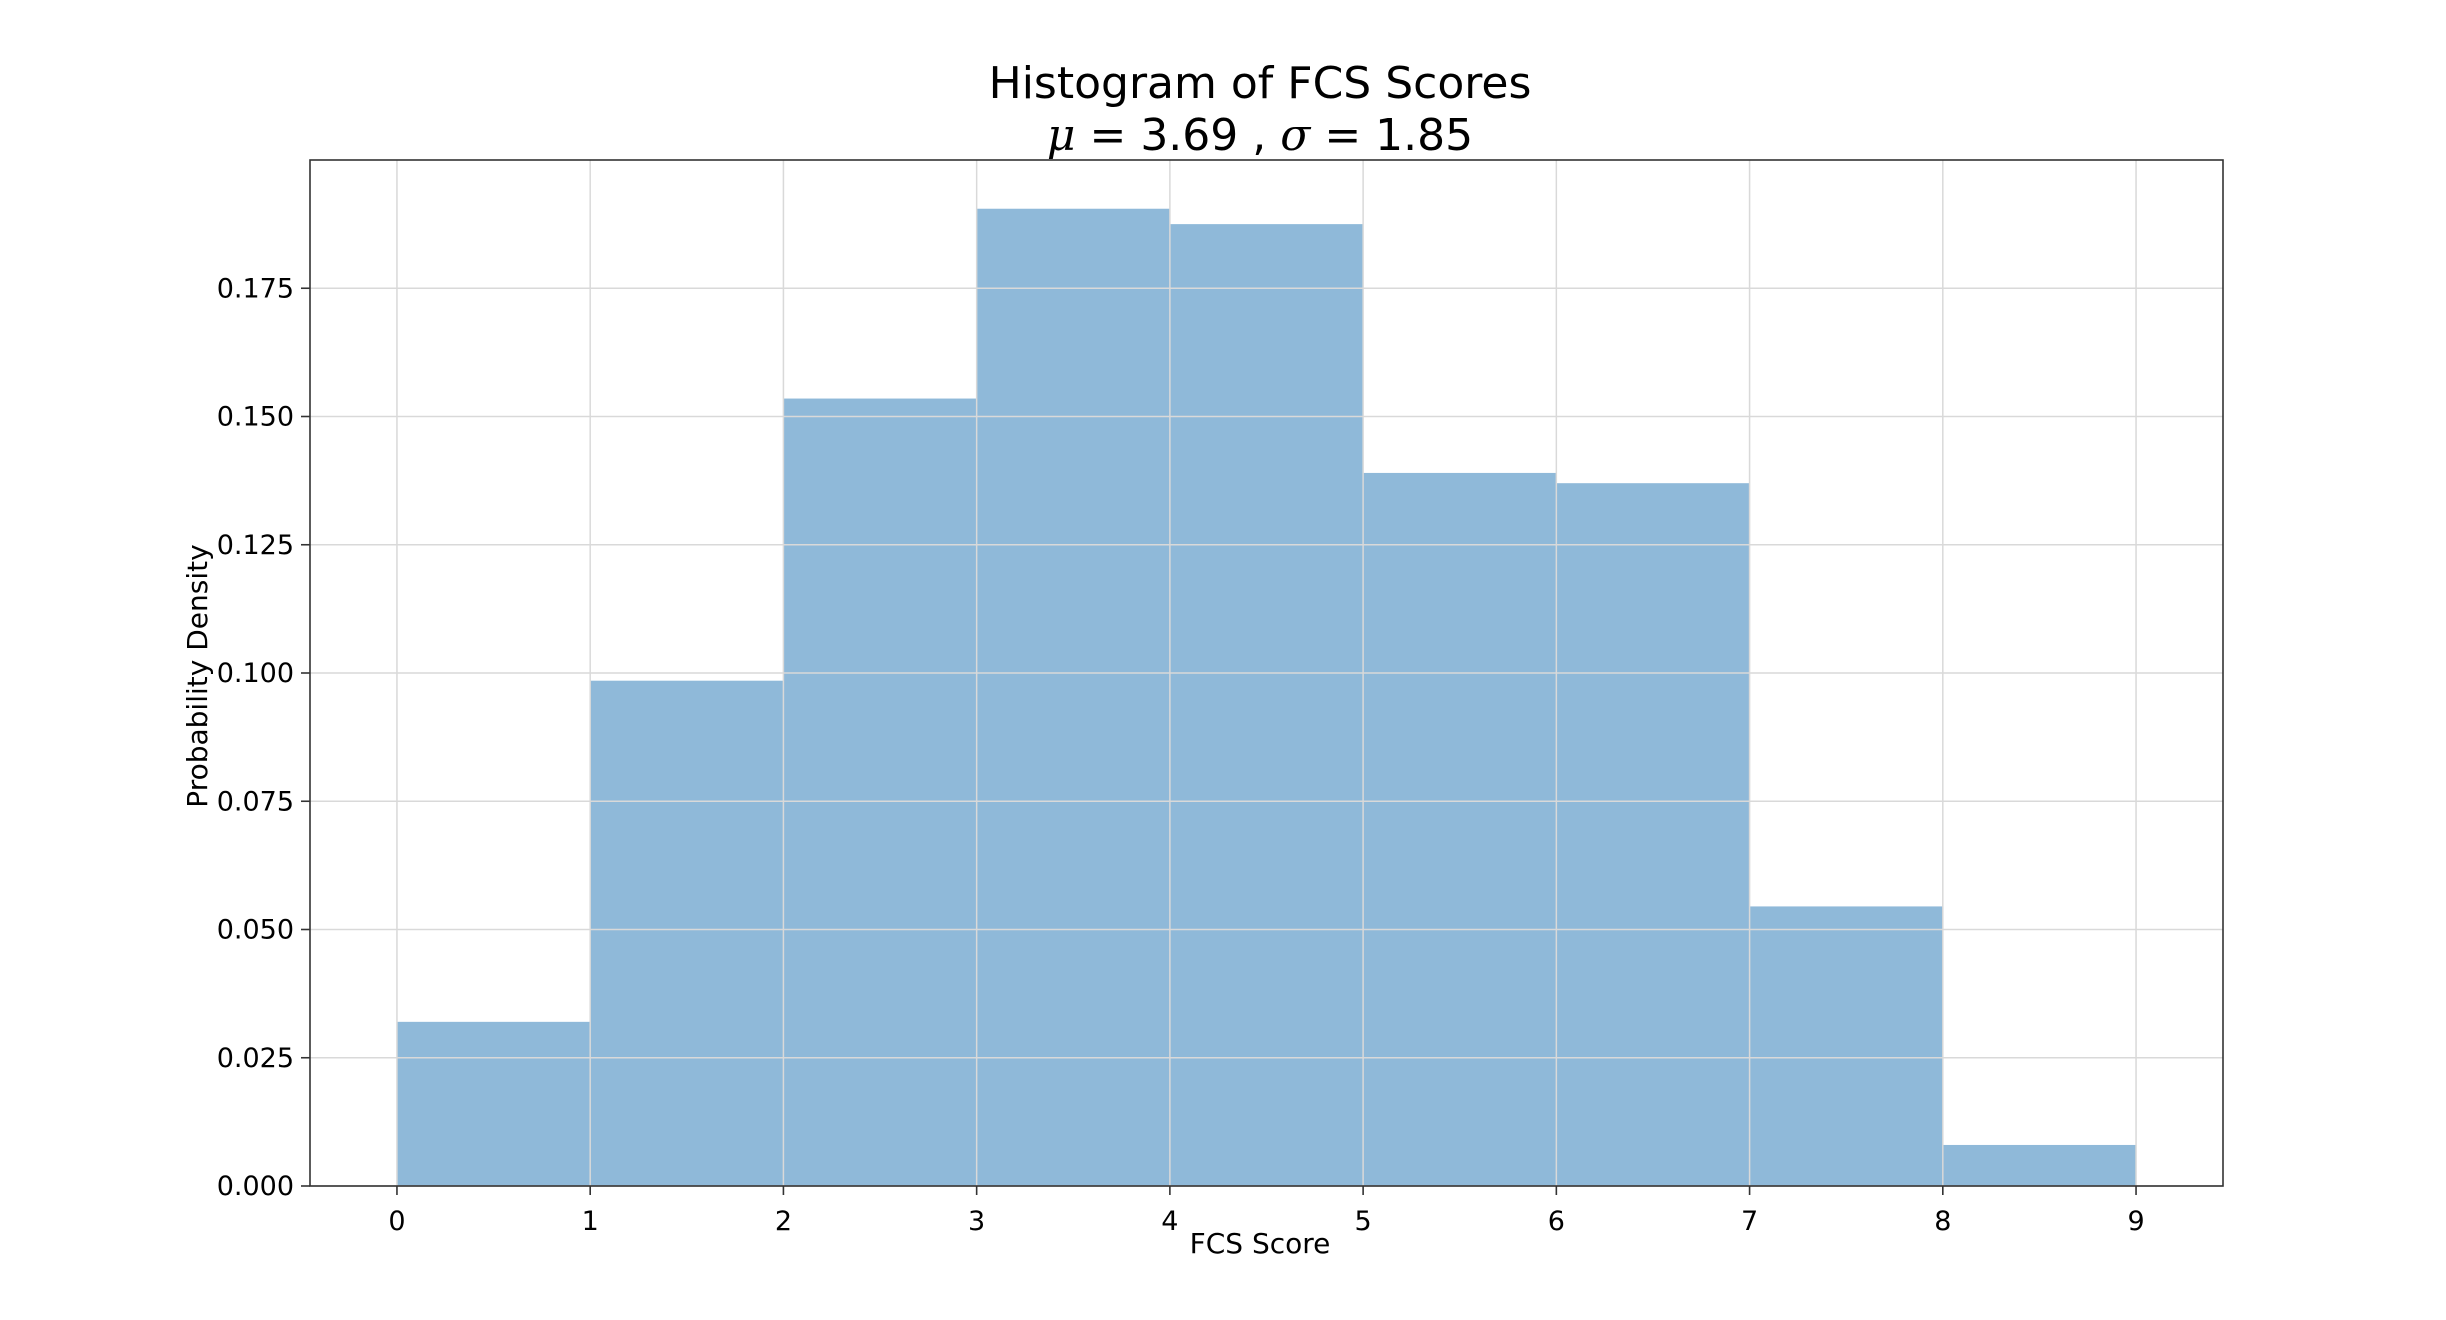 The width and height of the screenshot is (2446, 1320). I want to click on y-tick-label: 0.075, so click(255, 801).